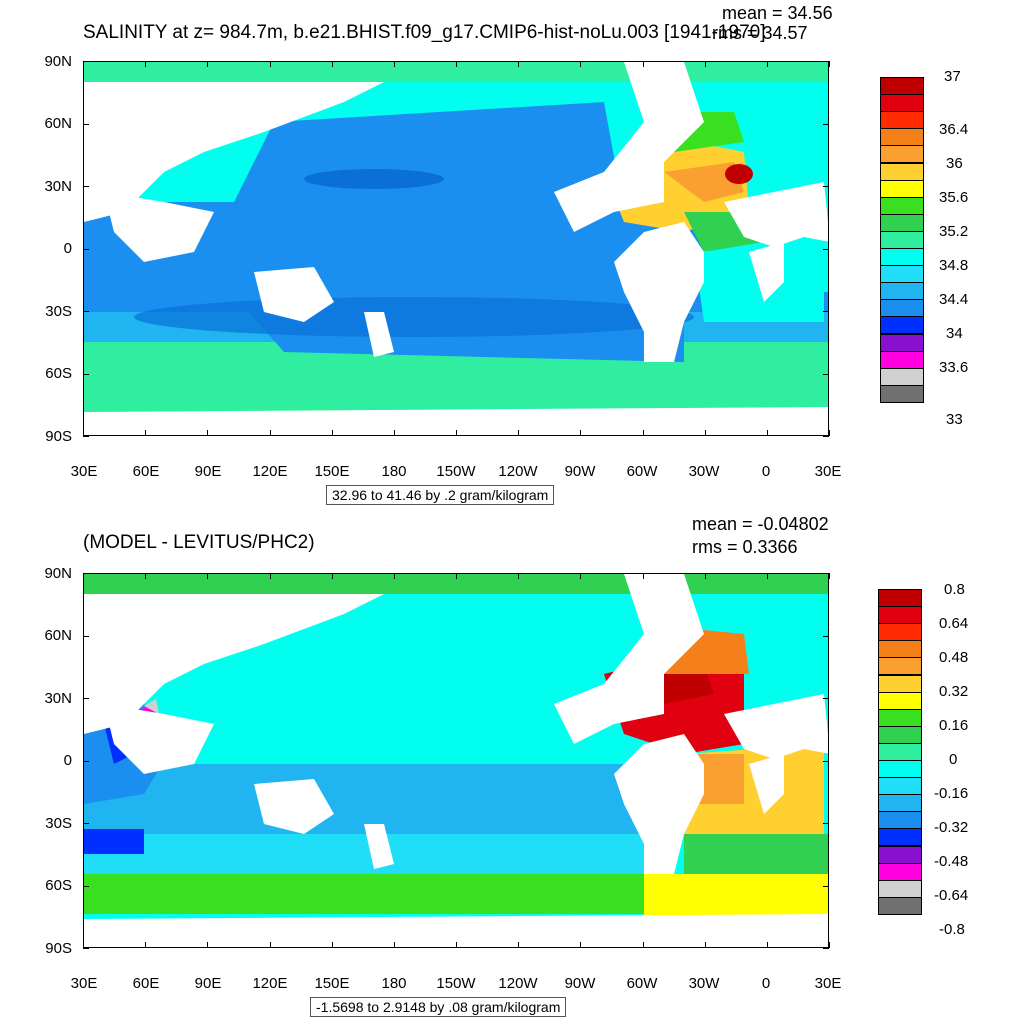 This screenshot has height=1024, width=1024. I want to click on contour-info-box: 32.96 to 41.46 by .2 gram/kilogram, so click(440, 495).